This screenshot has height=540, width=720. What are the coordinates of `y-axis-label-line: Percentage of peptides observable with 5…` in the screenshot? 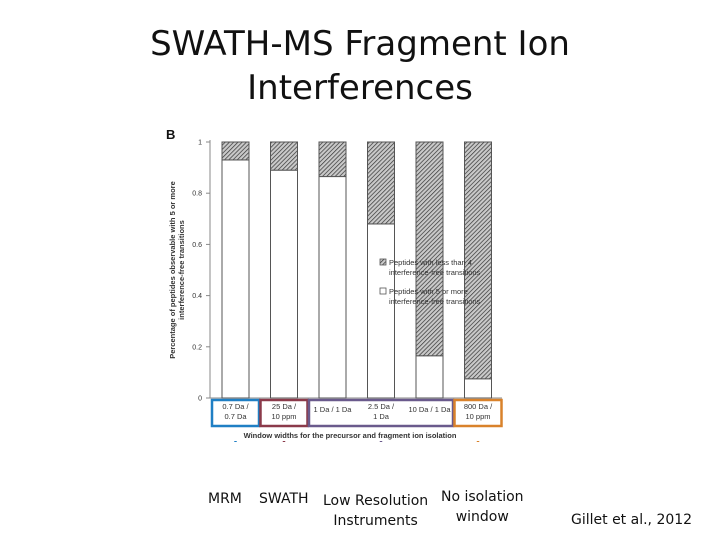 It's located at (172, 270).